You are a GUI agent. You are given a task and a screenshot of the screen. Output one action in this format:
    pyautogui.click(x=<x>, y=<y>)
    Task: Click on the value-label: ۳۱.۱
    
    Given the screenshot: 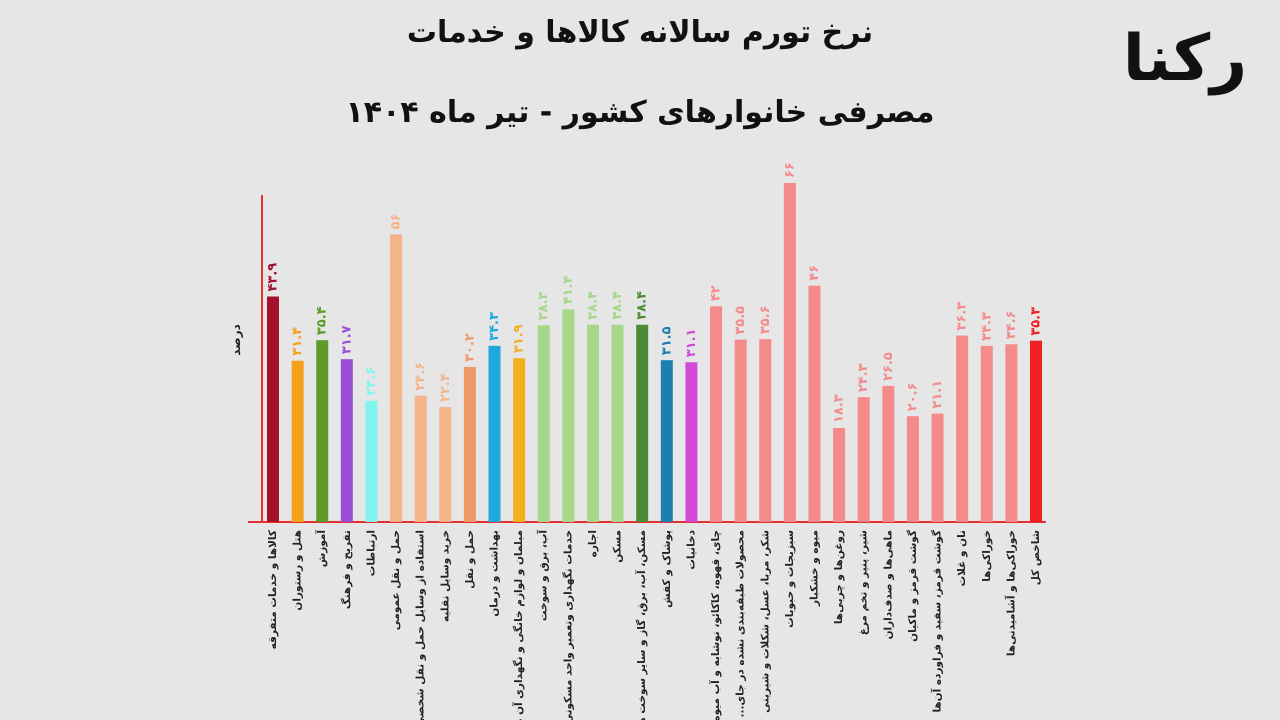 What is the action you would take?
    pyautogui.click(x=691, y=343)
    